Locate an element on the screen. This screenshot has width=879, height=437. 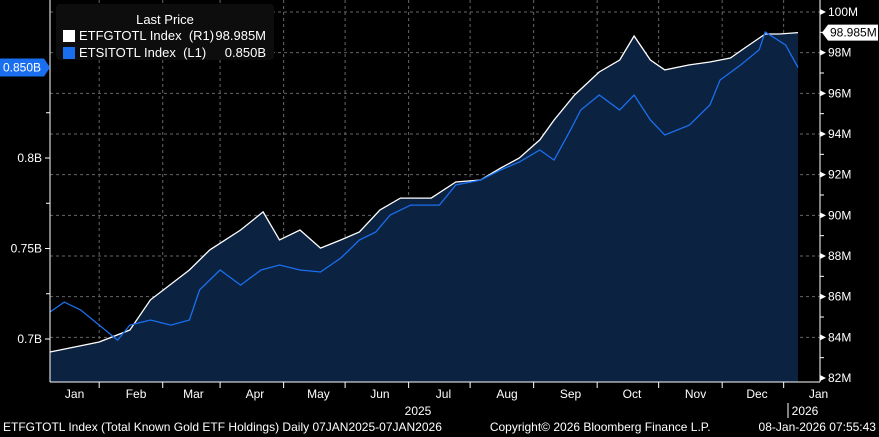
last-value-label-r1: 98.985M is located at coordinates (853, 33).